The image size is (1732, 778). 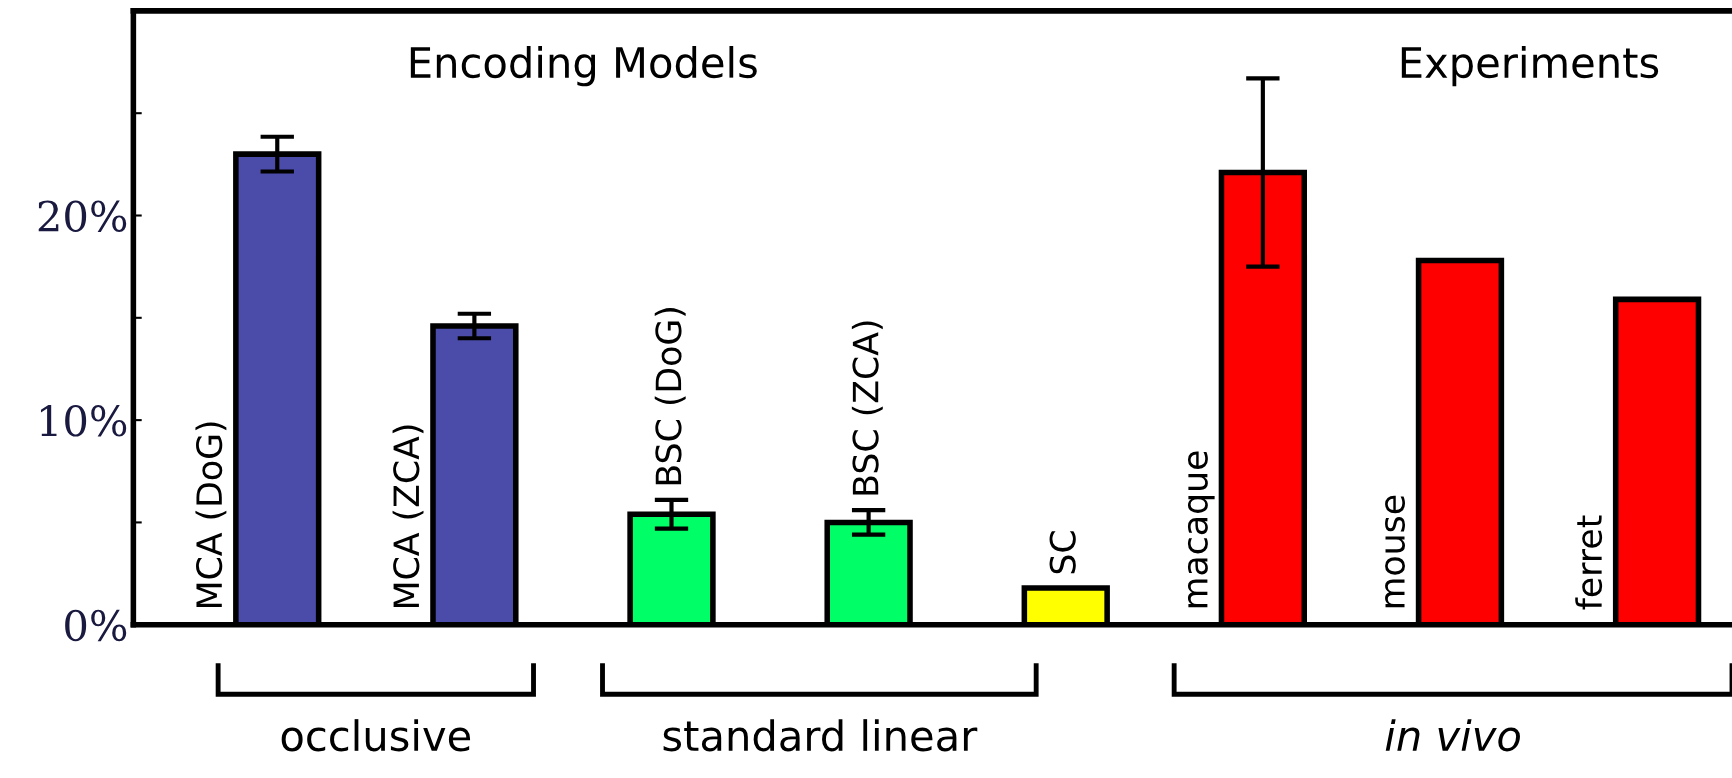 I want to click on annotation: Experiments, so click(x=1530, y=66).